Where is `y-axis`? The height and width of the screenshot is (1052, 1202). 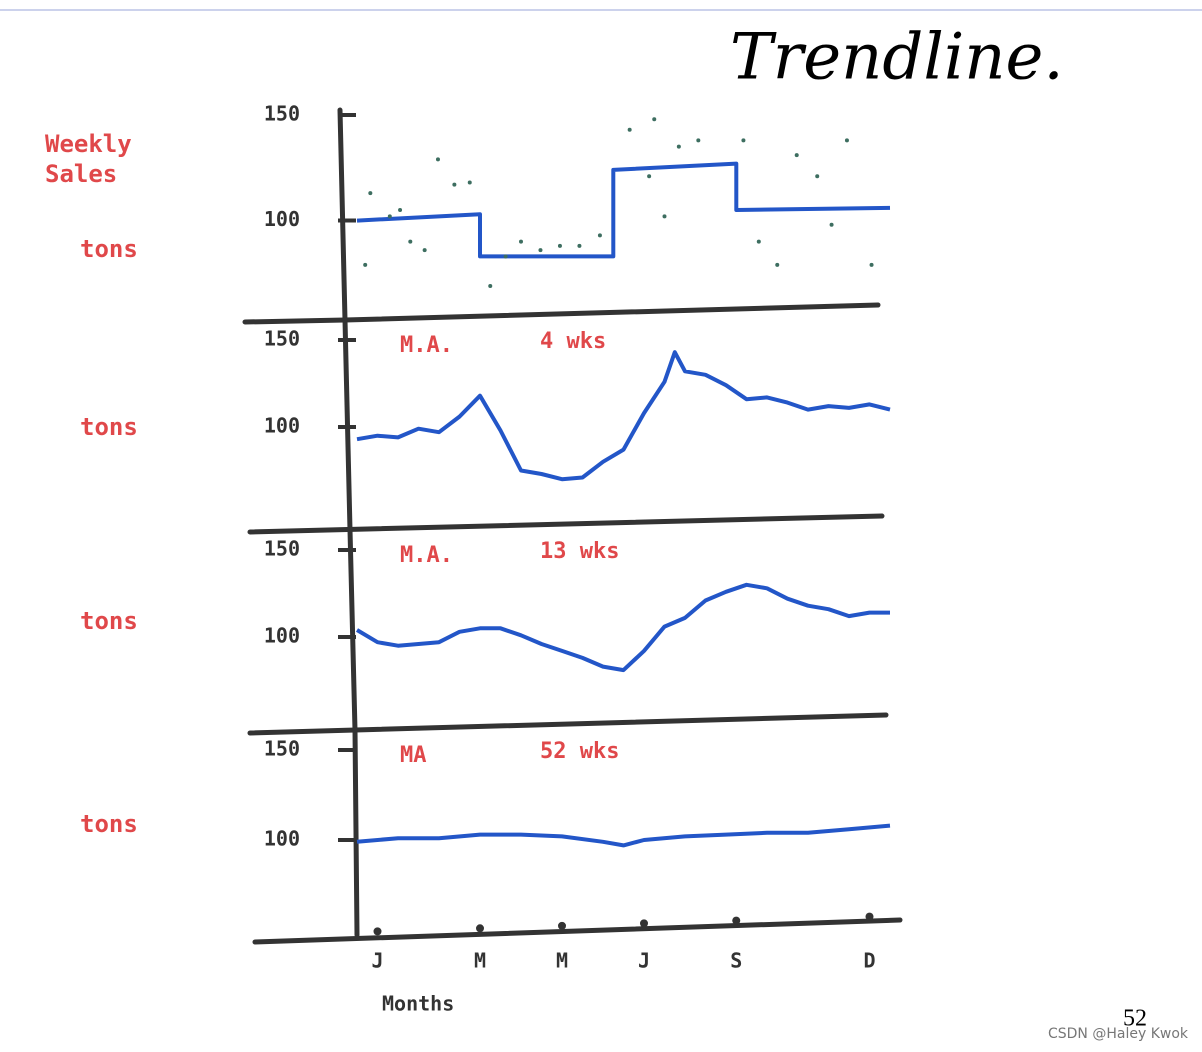
y-axis is located at coordinates (348, 522).